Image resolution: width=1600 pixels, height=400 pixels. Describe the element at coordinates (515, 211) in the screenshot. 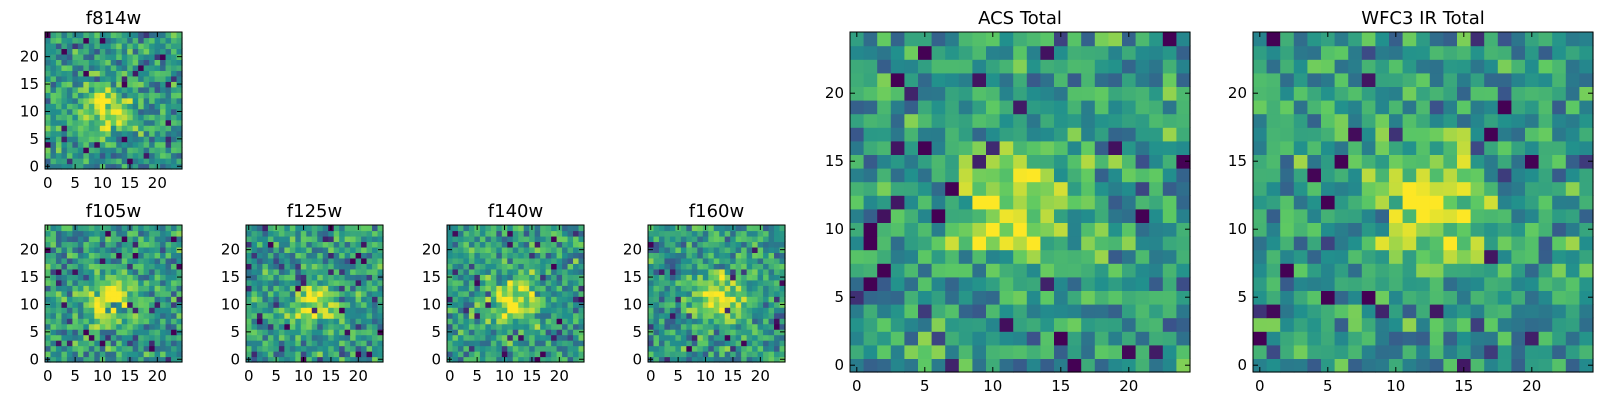

I see `panel-title: f140w` at that location.